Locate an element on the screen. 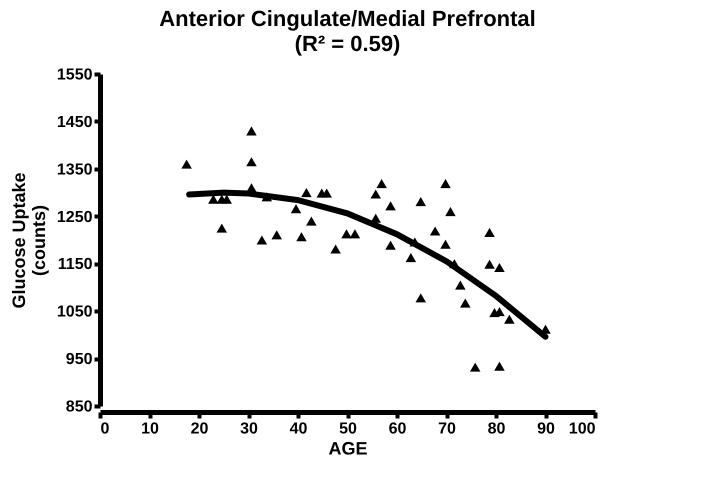 The width and height of the screenshot is (715, 504). x-tick-label: 90 is located at coordinates (546, 429).